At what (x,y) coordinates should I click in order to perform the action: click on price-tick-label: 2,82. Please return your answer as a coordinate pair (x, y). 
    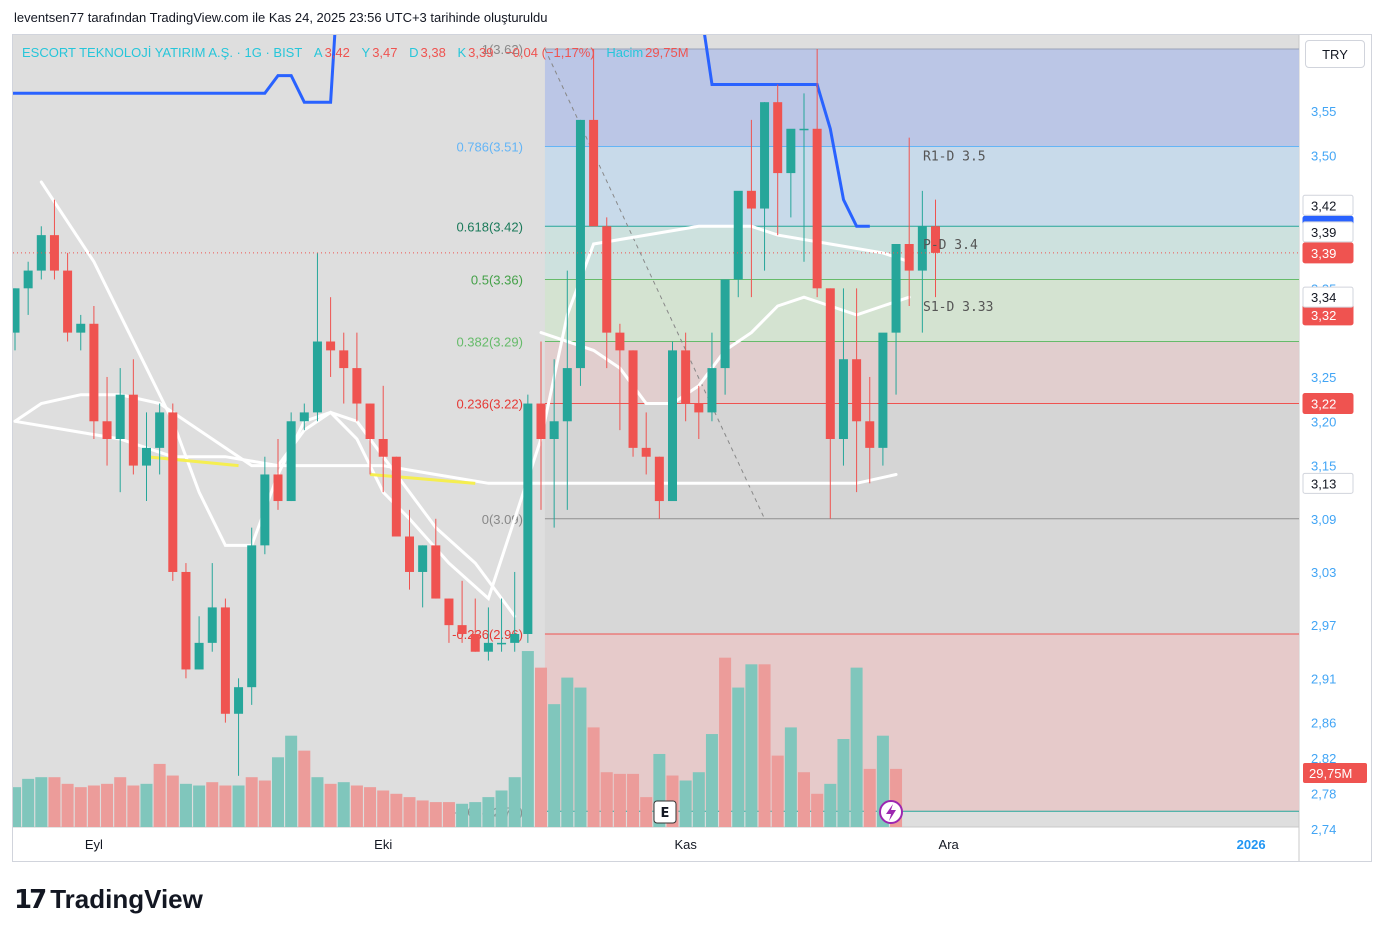
    Looking at the image, I should click on (1323, 758).